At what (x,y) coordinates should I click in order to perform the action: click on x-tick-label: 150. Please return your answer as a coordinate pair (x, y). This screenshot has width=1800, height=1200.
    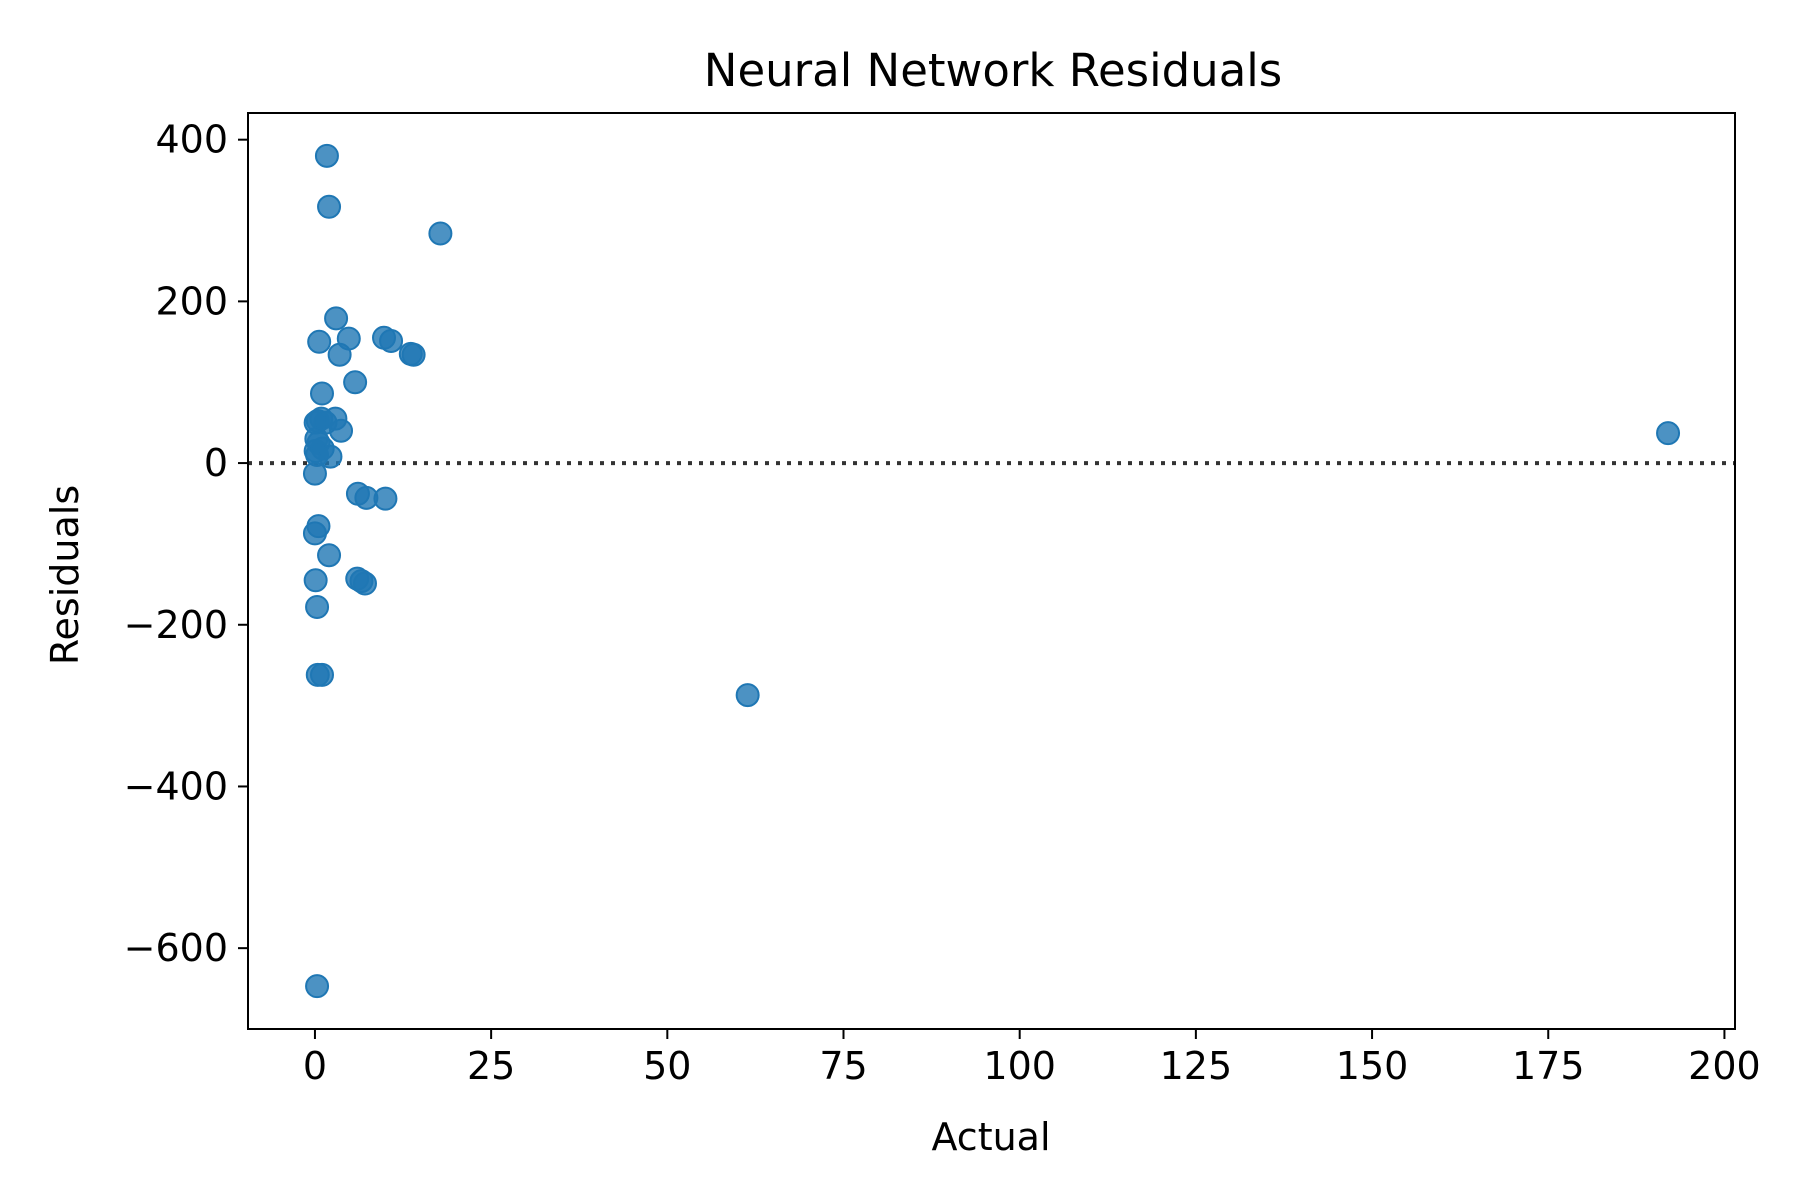
    Looking at the image, I should click on (1372, 1066).